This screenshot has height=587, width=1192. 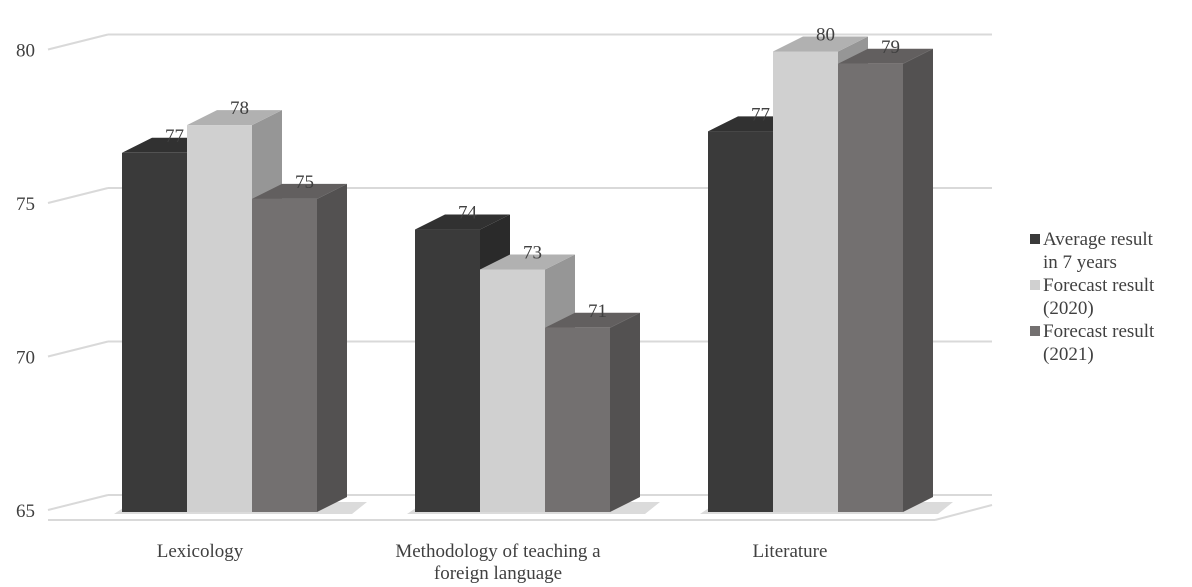 What do you see at coordinates (532, 252) in the screenshot?
I see `data-label: 73` at bounding box center [532, 252].